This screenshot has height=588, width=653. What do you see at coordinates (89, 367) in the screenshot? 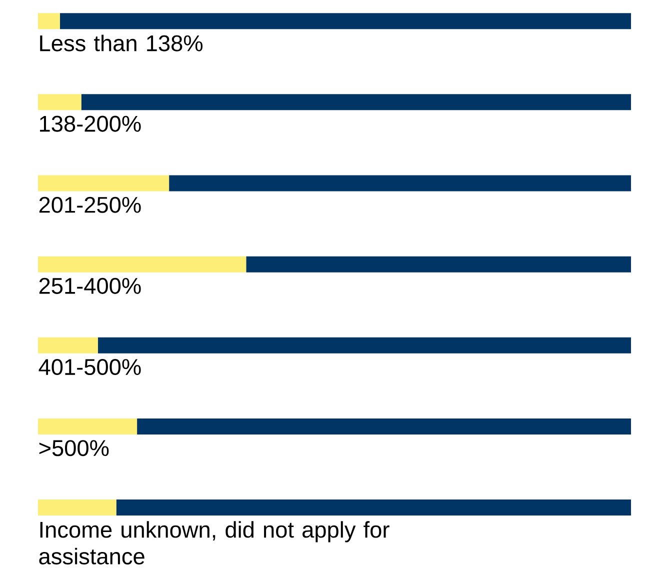
I see `y-tick-label: 401-500%` at bounding box center [89, 367].